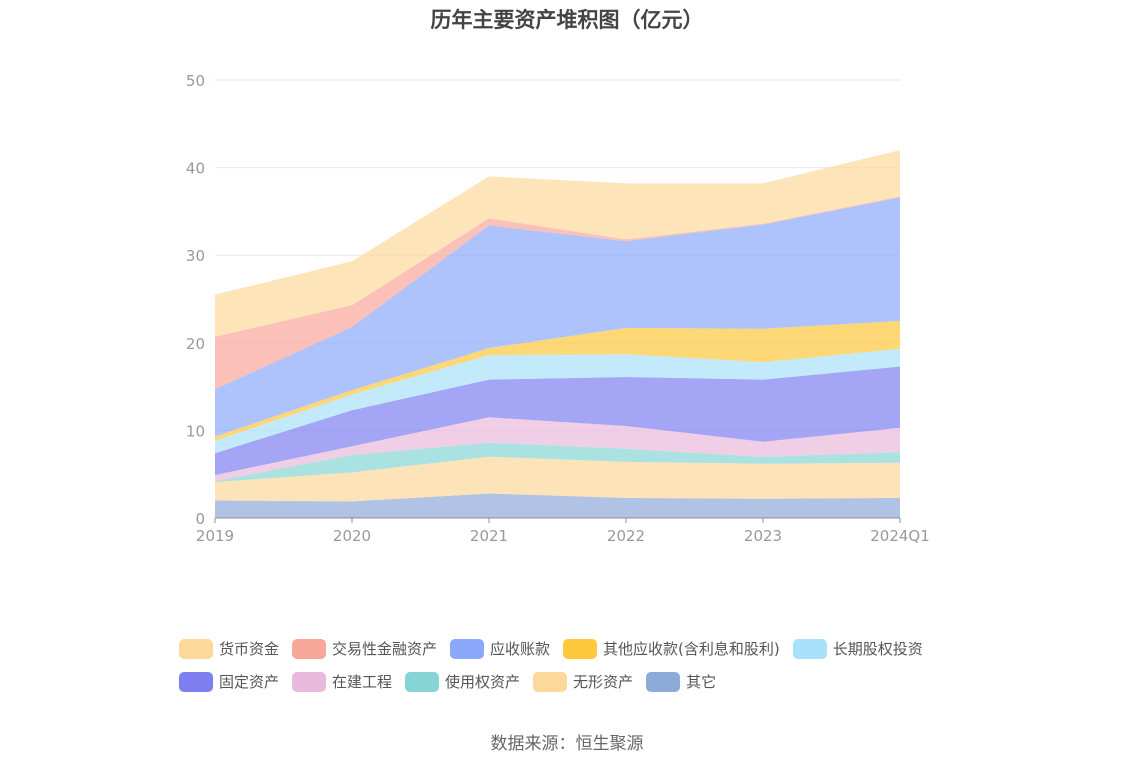  Describe the element at coordinates (557, 401) in the screenshot. I see `area-长期股权投资` at that location.